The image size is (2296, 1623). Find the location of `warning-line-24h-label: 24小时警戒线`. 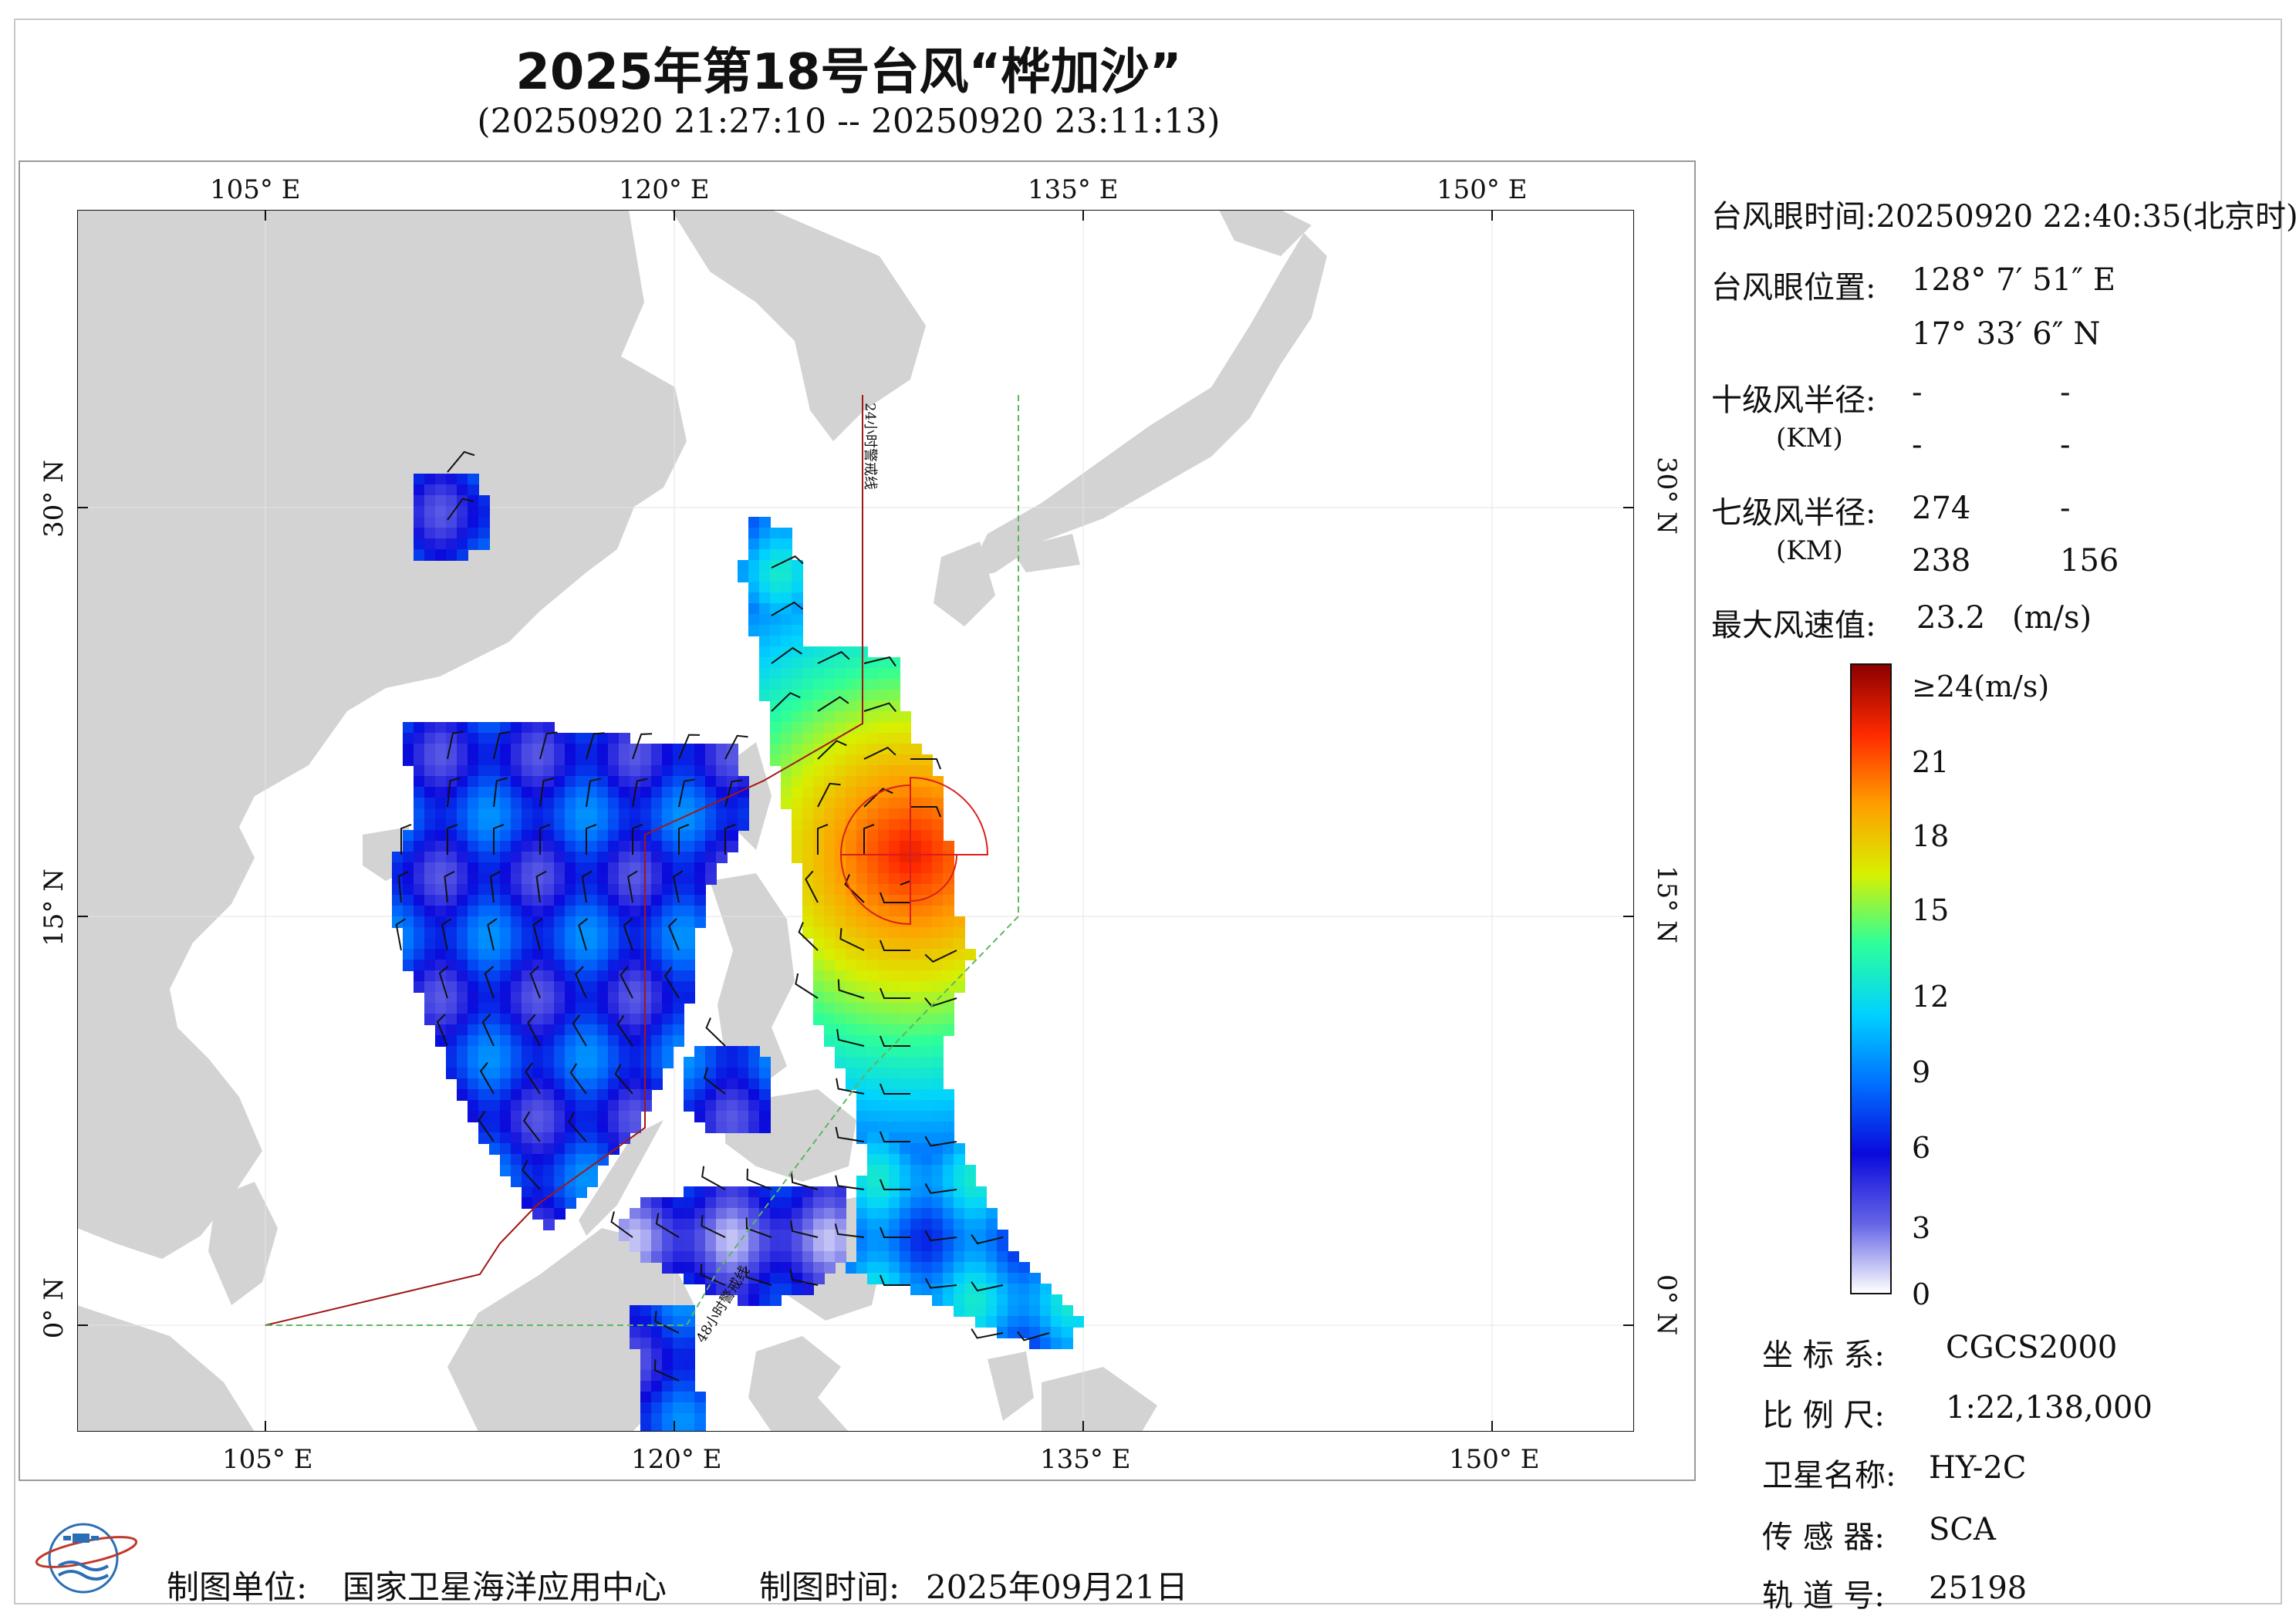

warning-line-24h-label: 24小时警戒线 is located at coordinates (870, 446).